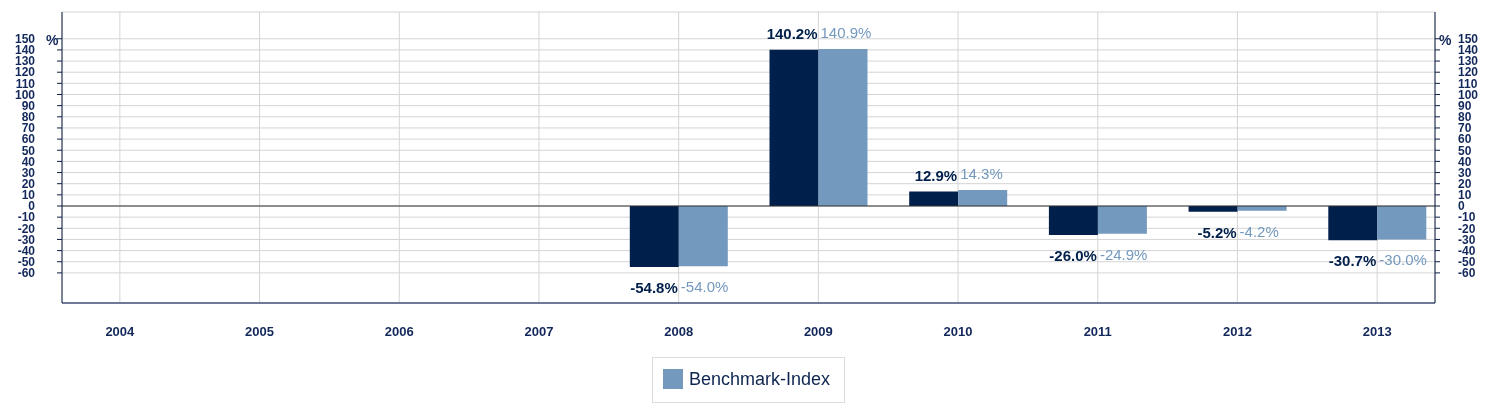 The height and width of the screenshot is (405, 1497). I want to click on data-label: -4.2%, so click(1259, 231).